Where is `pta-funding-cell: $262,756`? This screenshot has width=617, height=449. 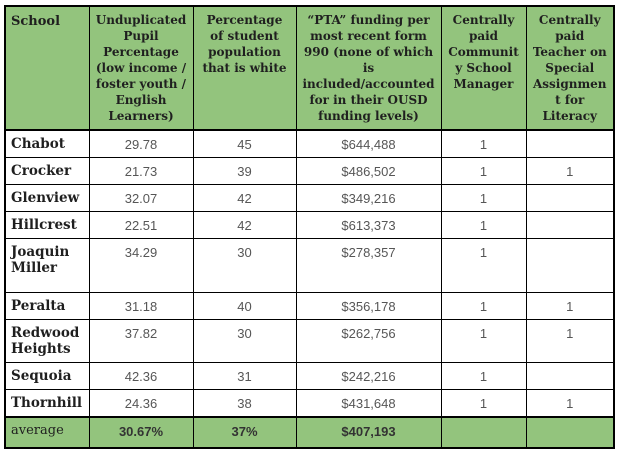
pta-funding-cell: $262,756 is located at coordinates (368, 341).